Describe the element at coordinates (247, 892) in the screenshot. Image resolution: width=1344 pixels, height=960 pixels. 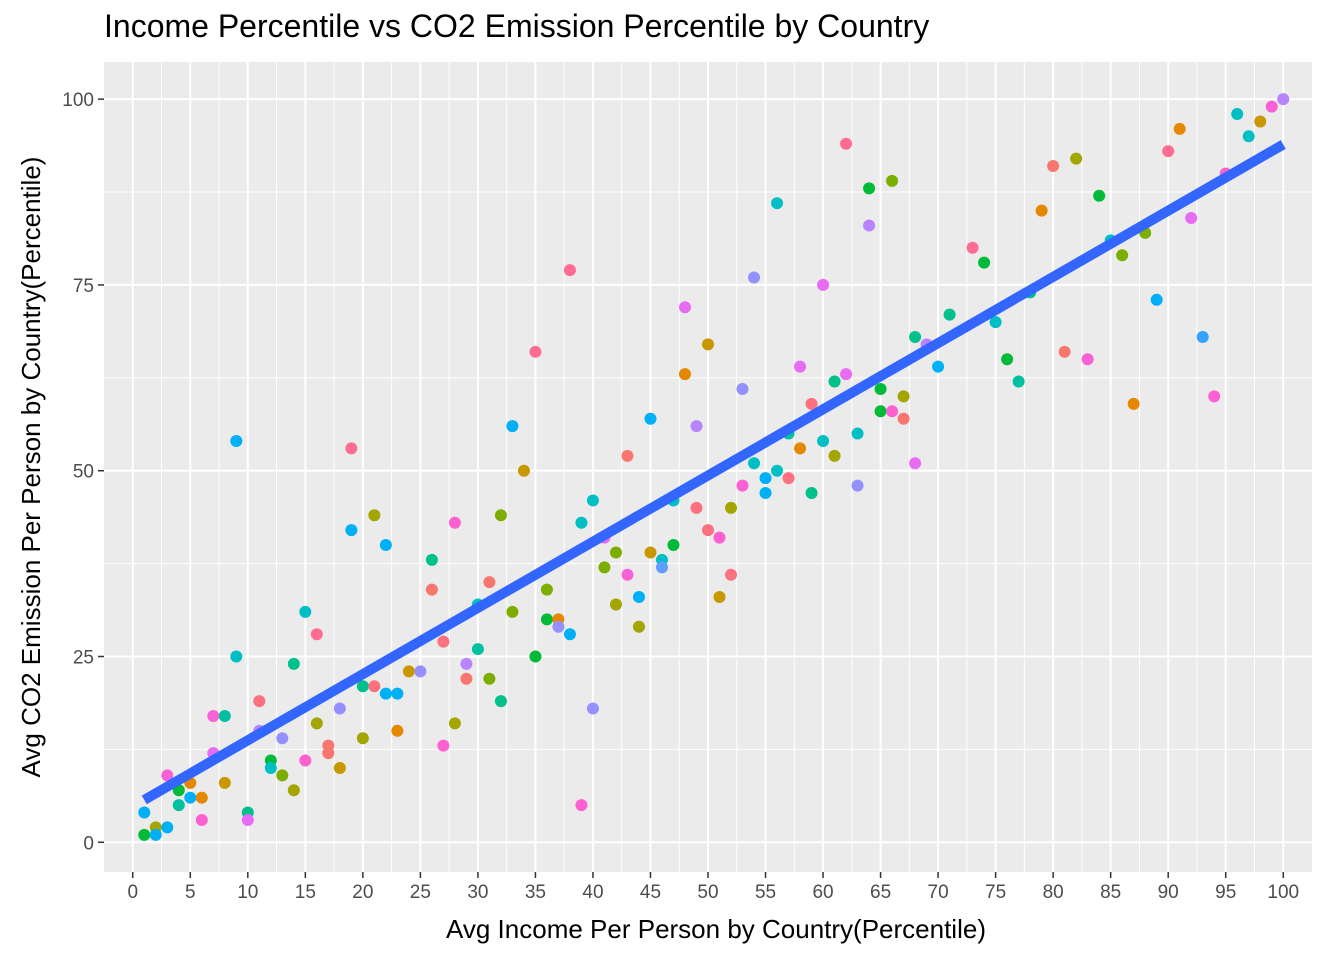
I see `x-tick-label: 10` at that location.